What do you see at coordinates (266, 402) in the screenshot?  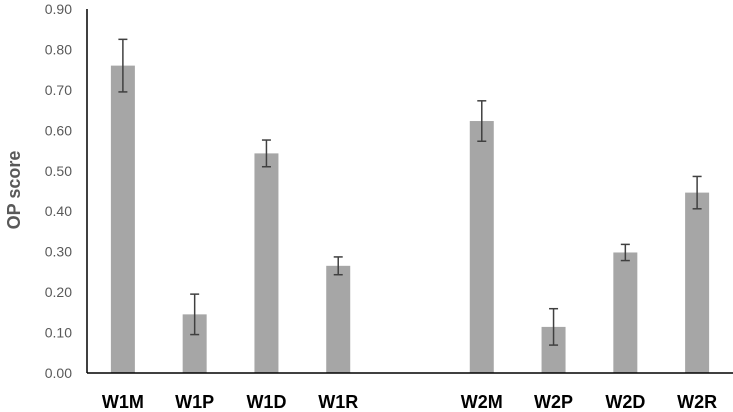 I see `x-category-label: W1D` at bounding box center [266, 402].